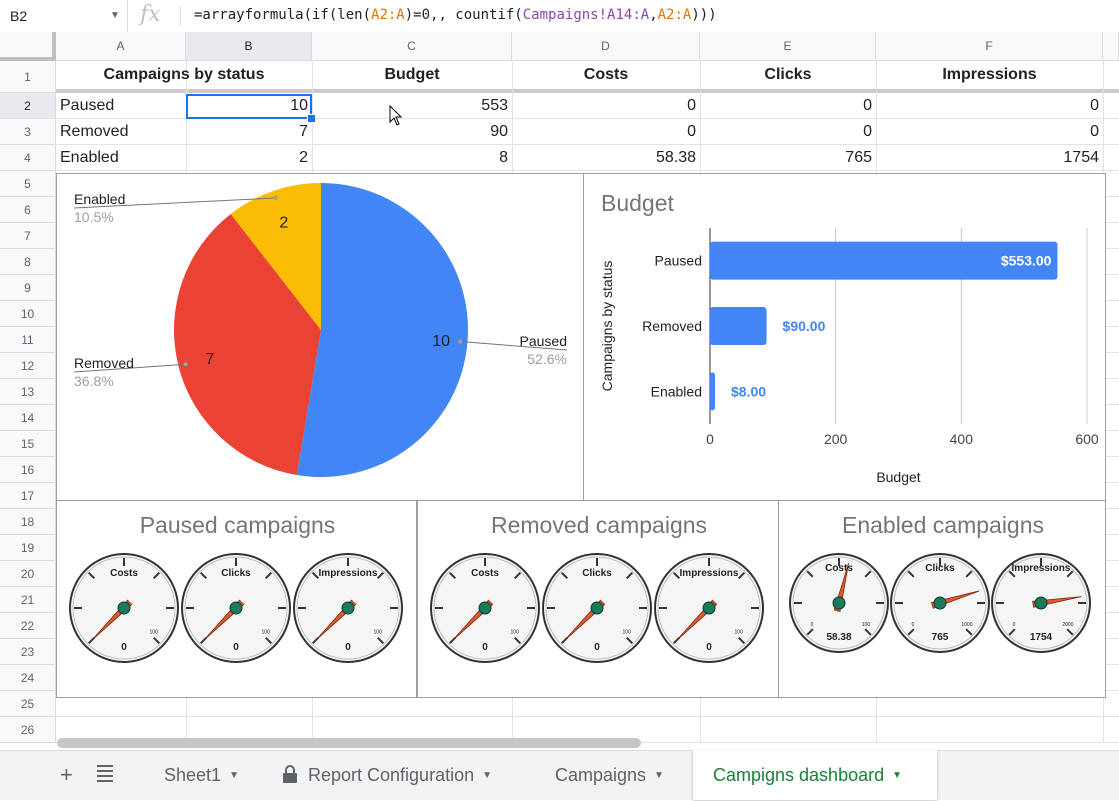  Describe the element at coordinates (28, 600) in the screenshot. I see `row-header: 21` at that location.